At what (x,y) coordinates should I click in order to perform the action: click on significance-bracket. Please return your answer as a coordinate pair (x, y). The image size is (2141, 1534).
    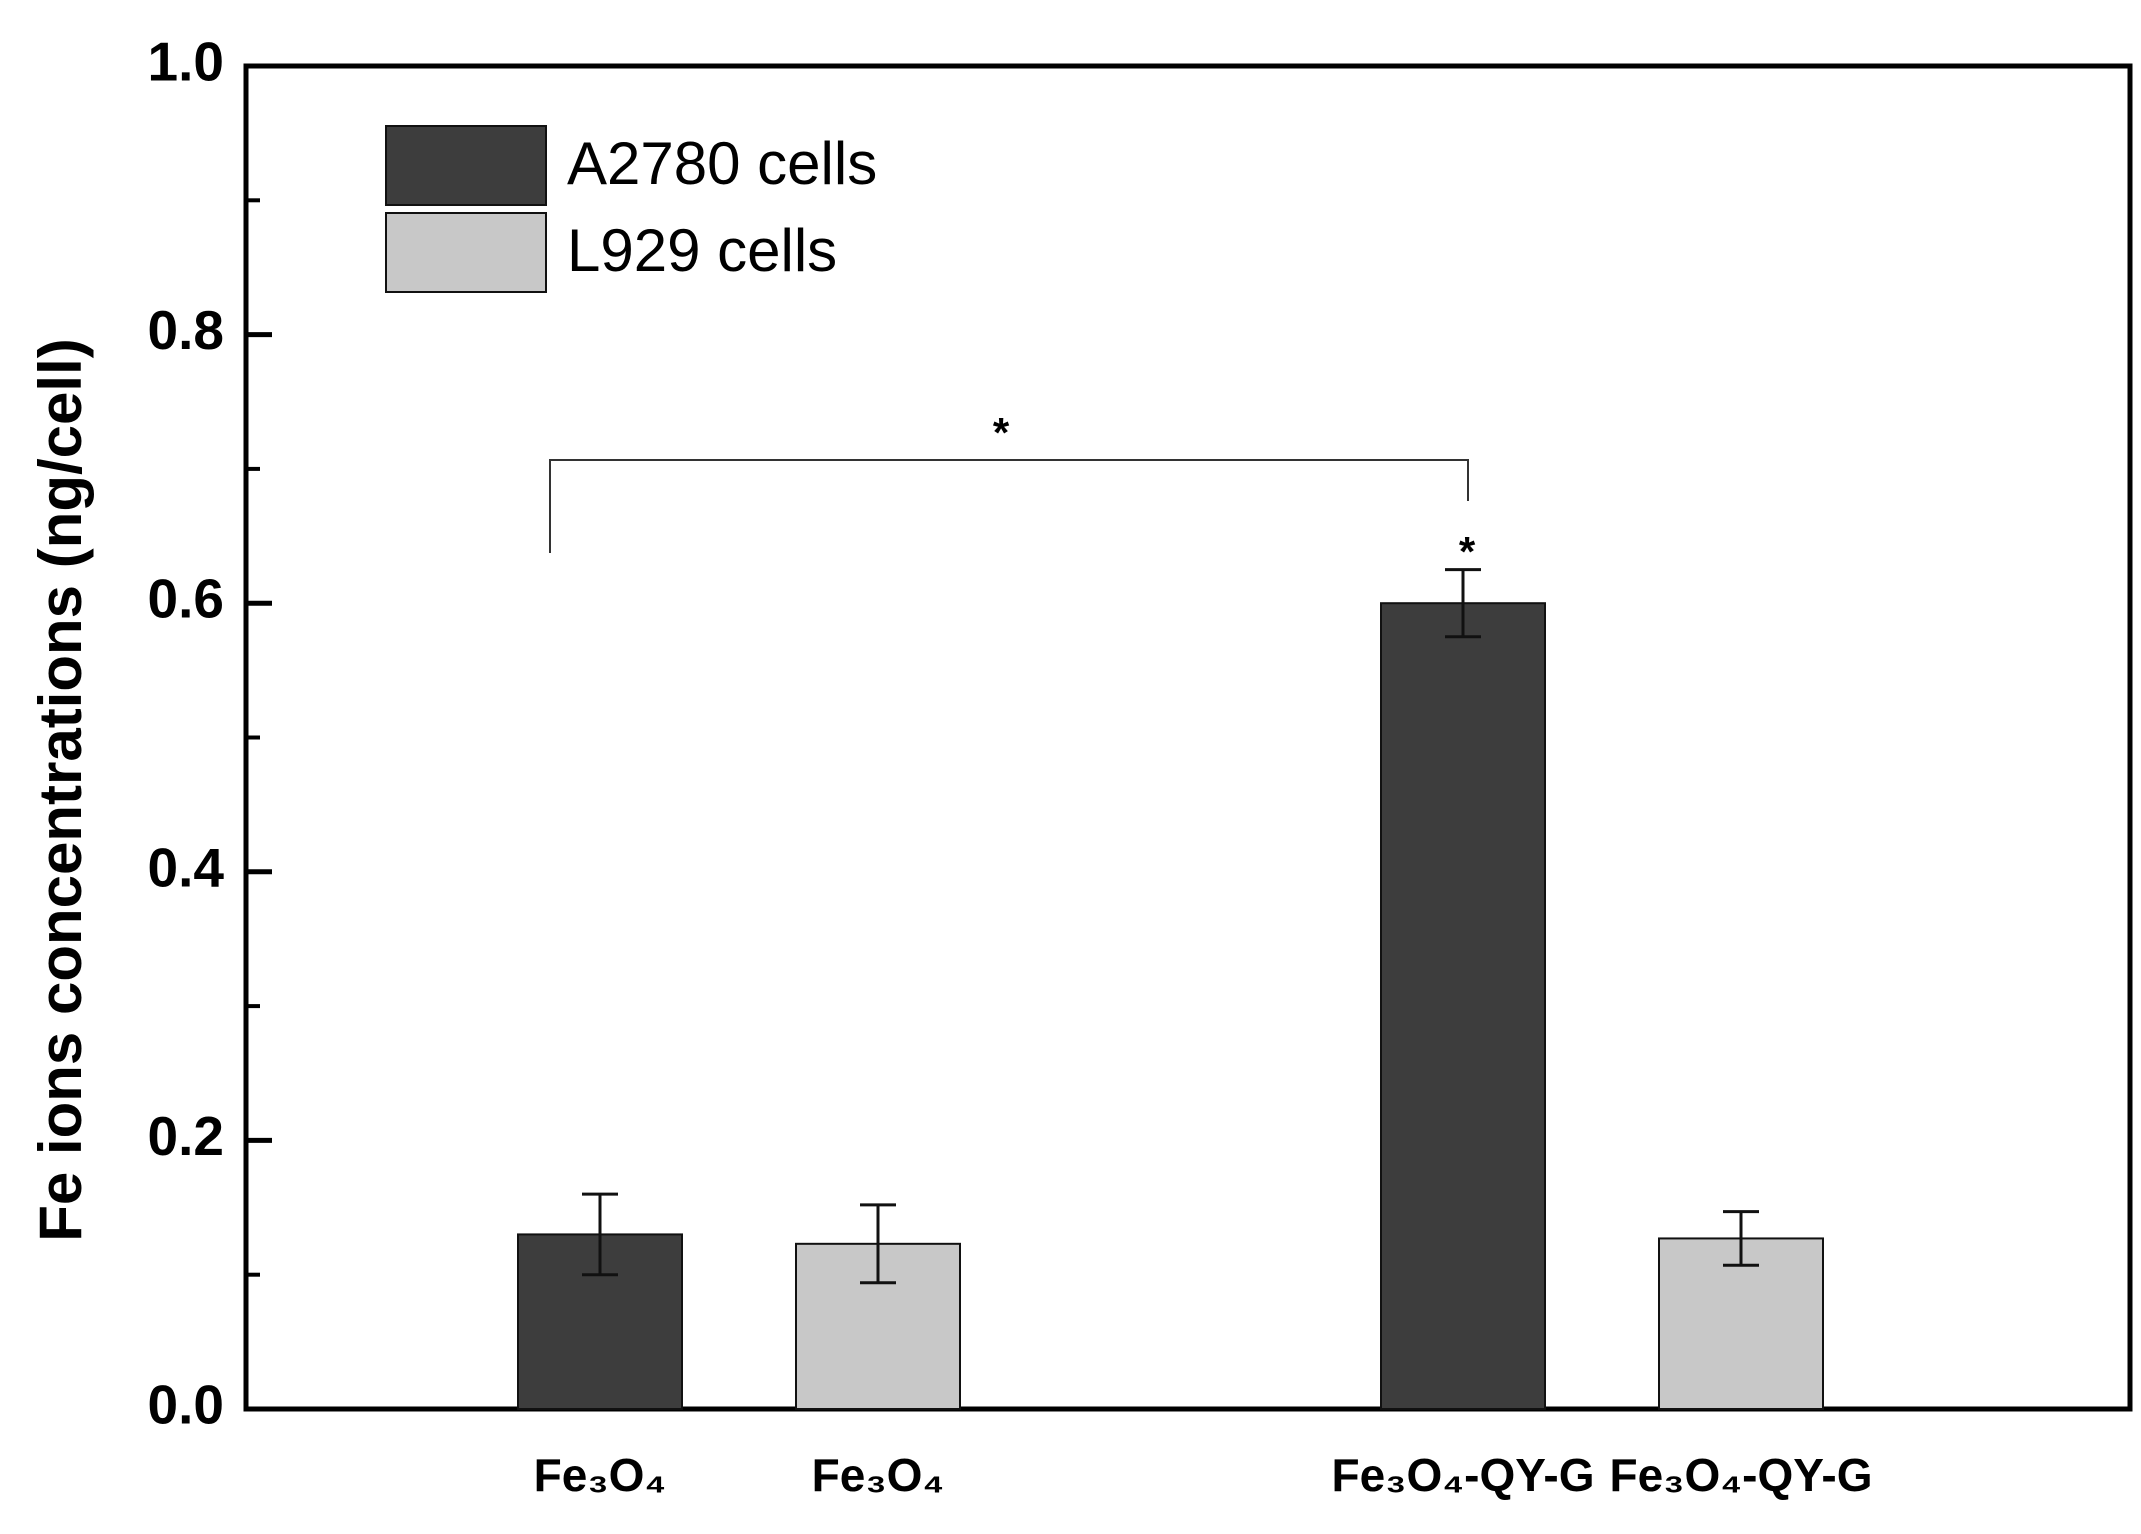
    Looking at the image, I should click on (1009, 506).